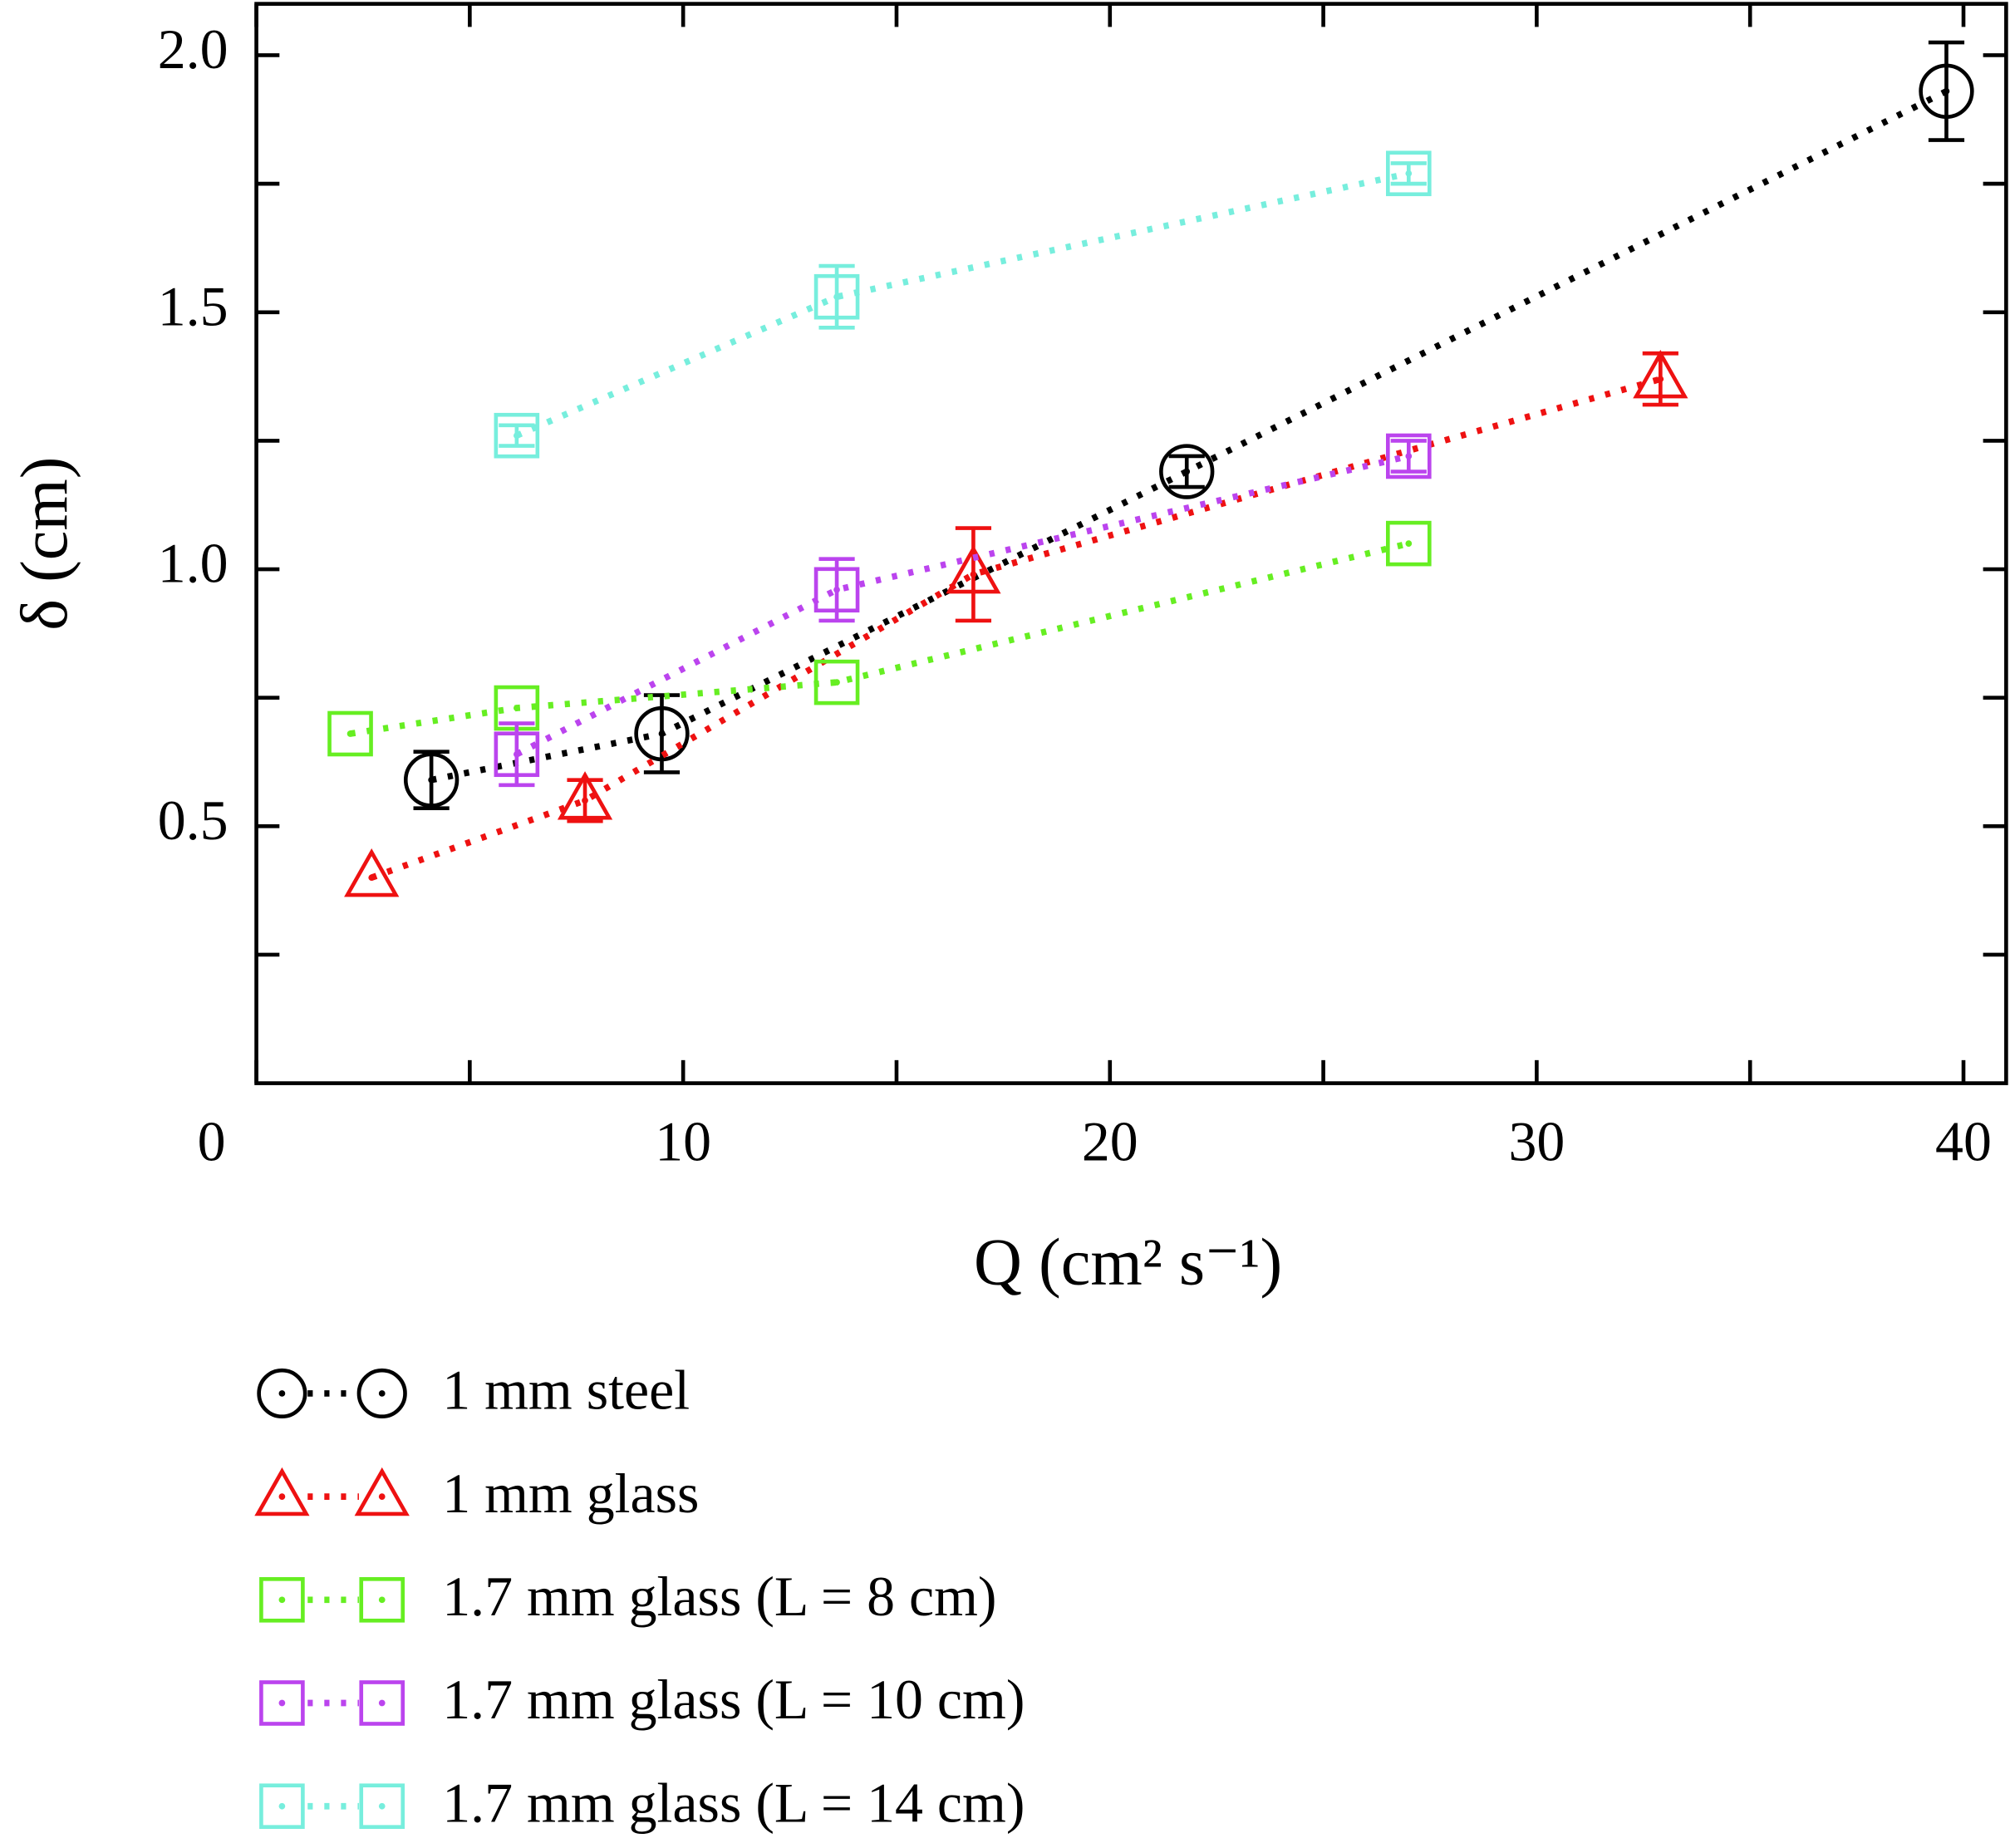 The image size is (2010, 1848). I want to click on x-tick-label: 40, so click(1963, 1141).